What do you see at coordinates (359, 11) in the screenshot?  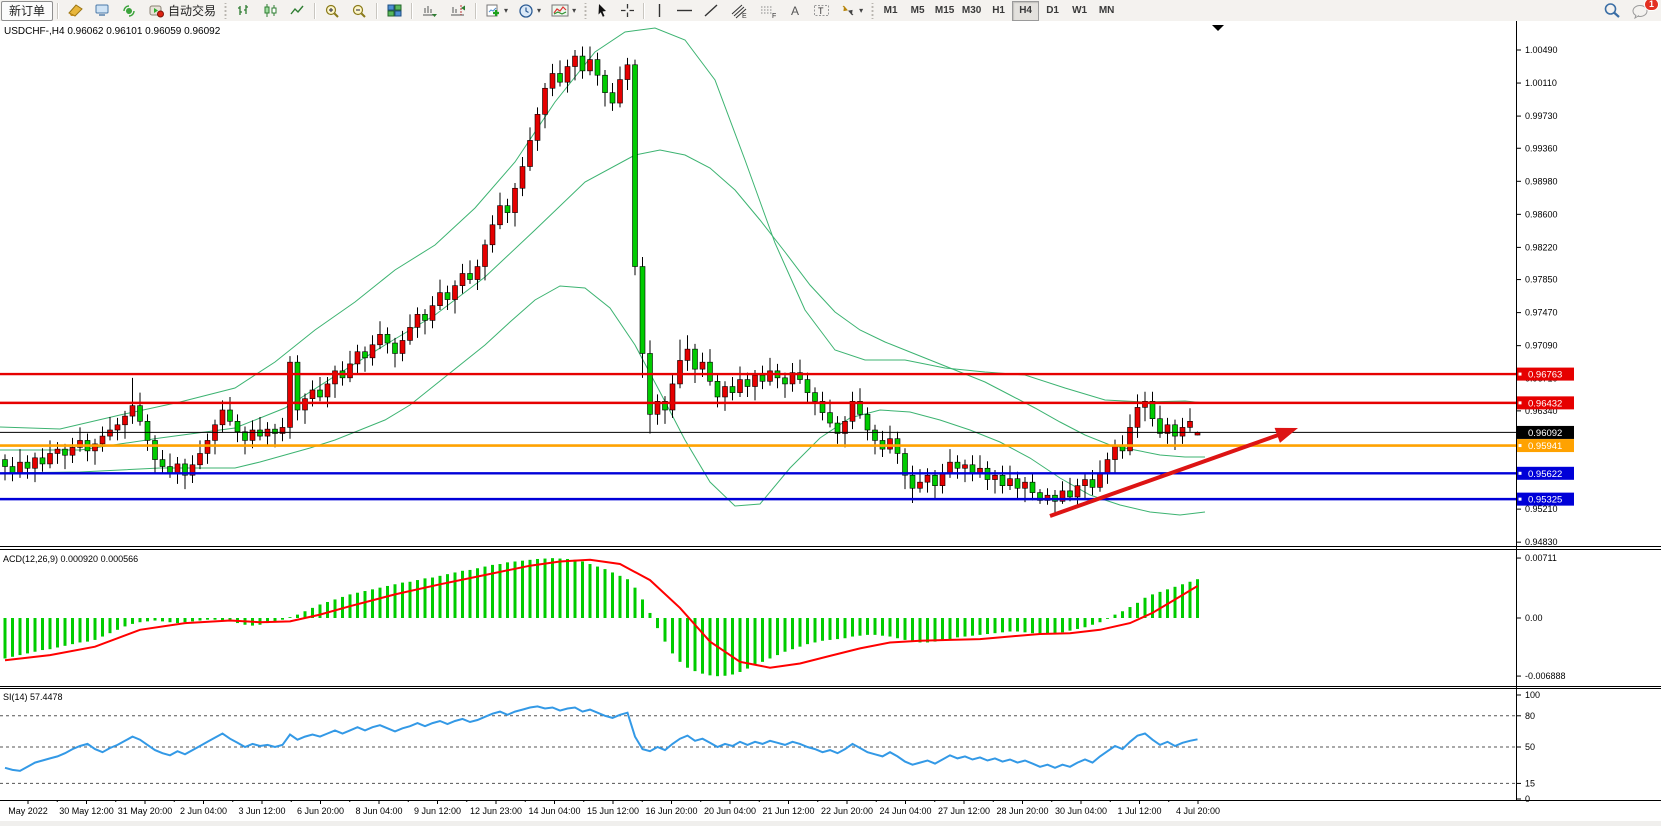 I see `zoom-out-icon` at bounding box center [359, 11].